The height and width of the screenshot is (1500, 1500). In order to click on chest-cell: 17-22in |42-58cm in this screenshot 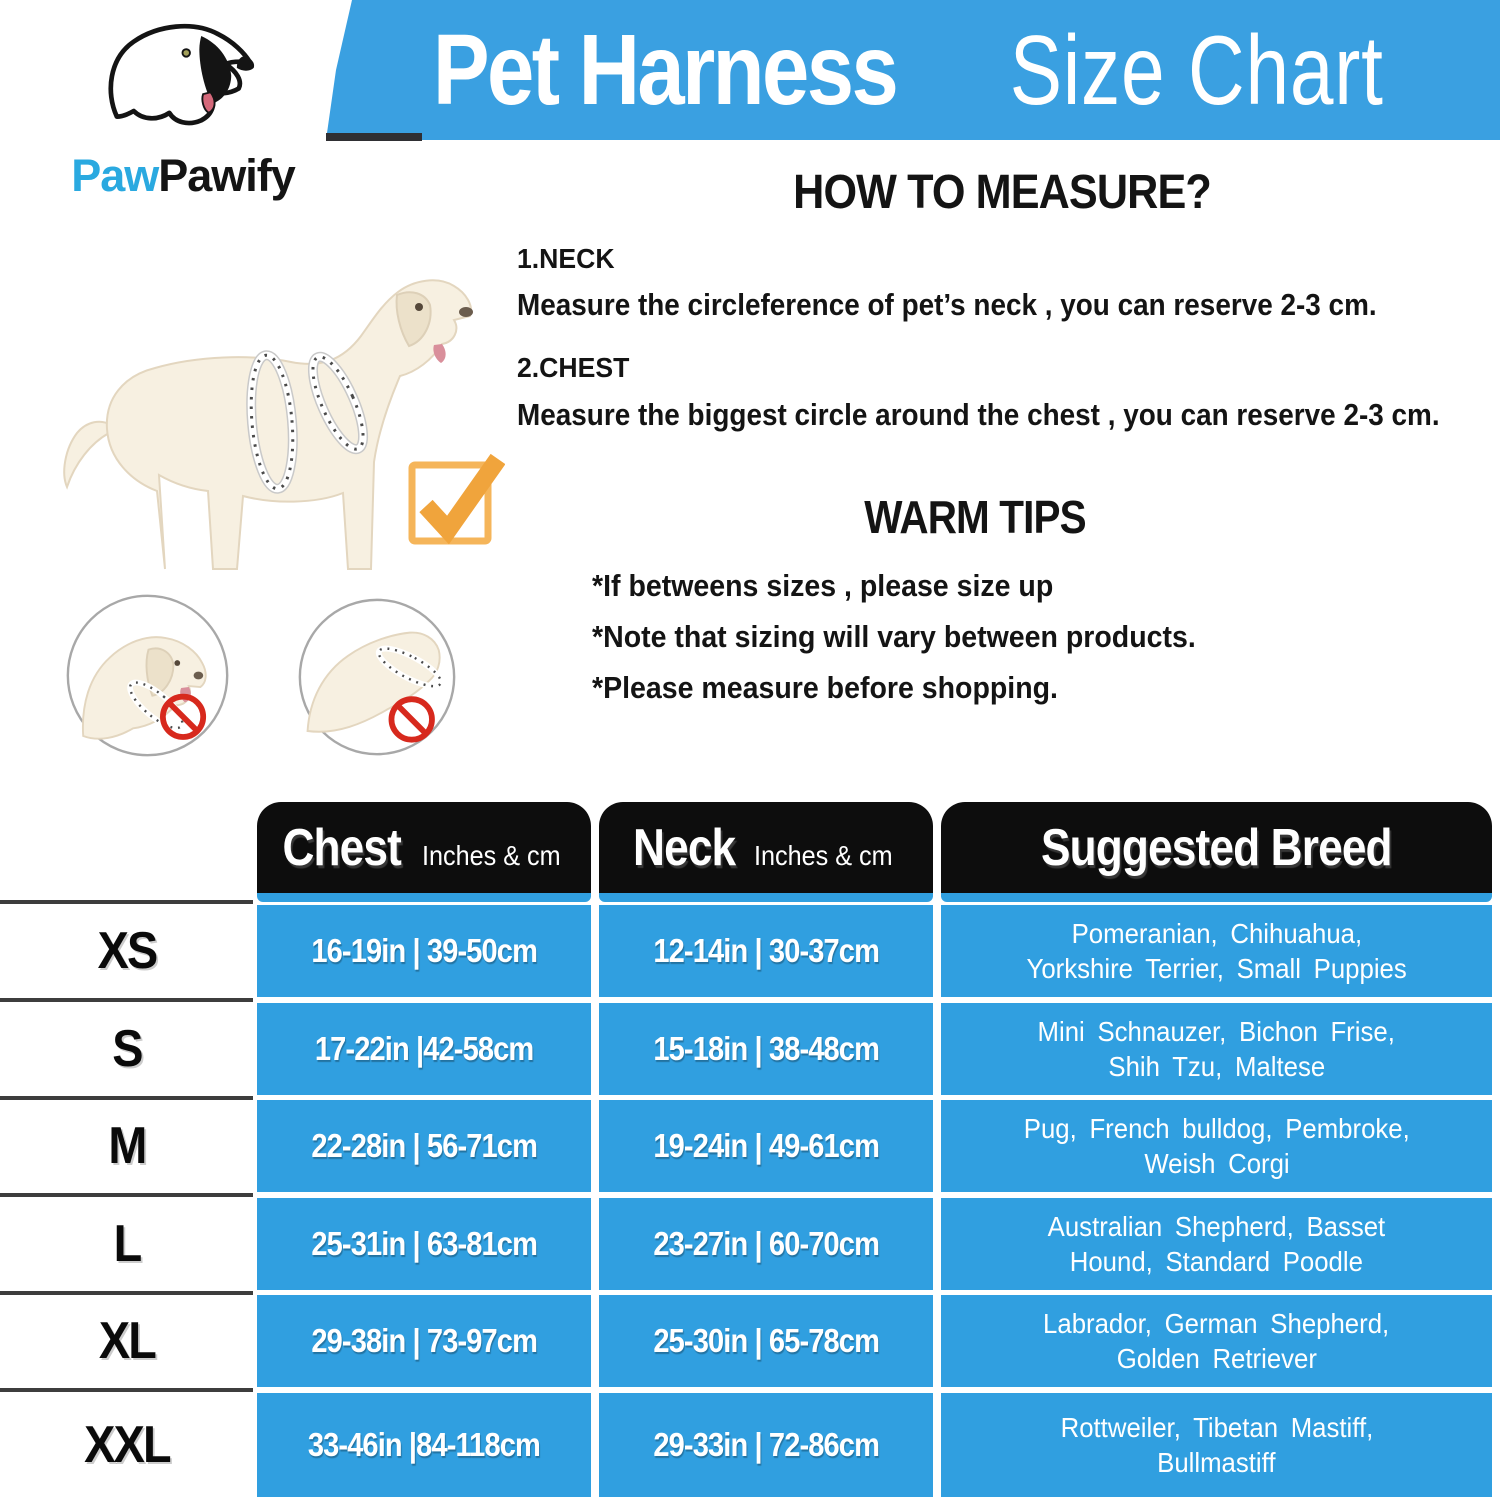, I will do `click(424, 1049)`.